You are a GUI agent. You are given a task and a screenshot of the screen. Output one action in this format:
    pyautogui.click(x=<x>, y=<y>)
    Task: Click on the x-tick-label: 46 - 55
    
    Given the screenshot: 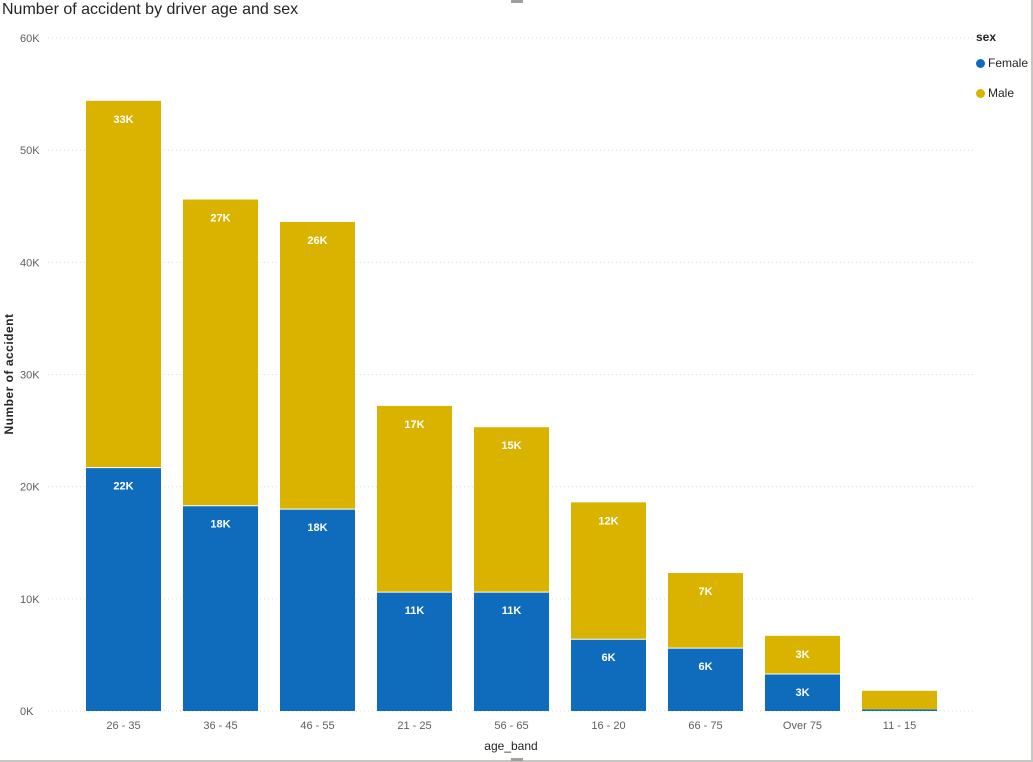 What is the action you would take?
    pyautogui.click(x=317, y=726)
    